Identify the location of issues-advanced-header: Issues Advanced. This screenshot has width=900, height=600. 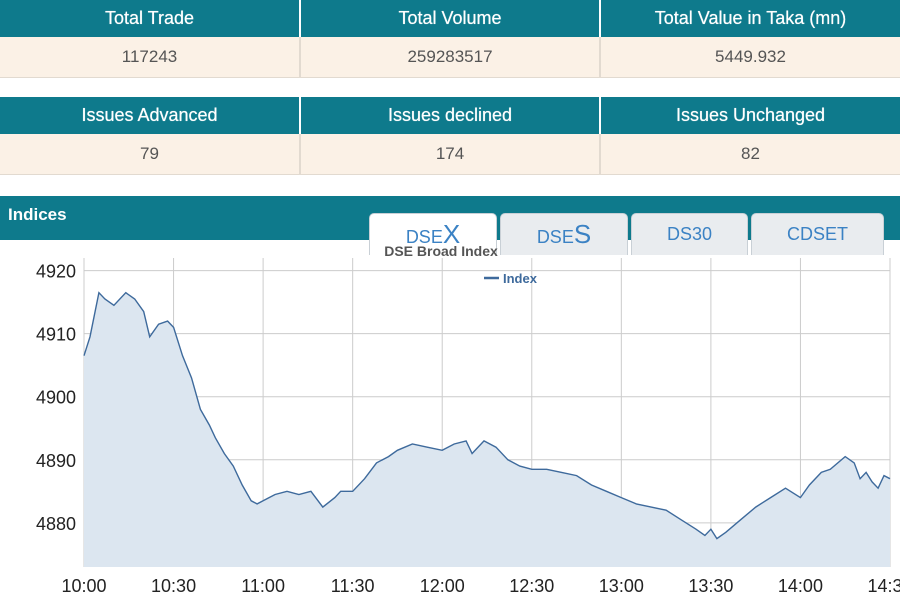
(150, 115).